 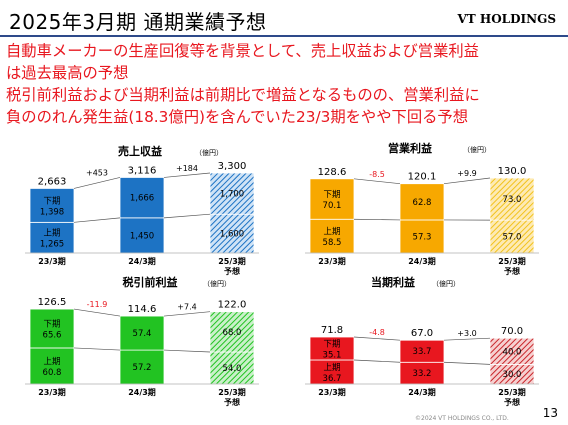 I want to click on value-label-second-half: 40.0, so click(x=512, y=352).